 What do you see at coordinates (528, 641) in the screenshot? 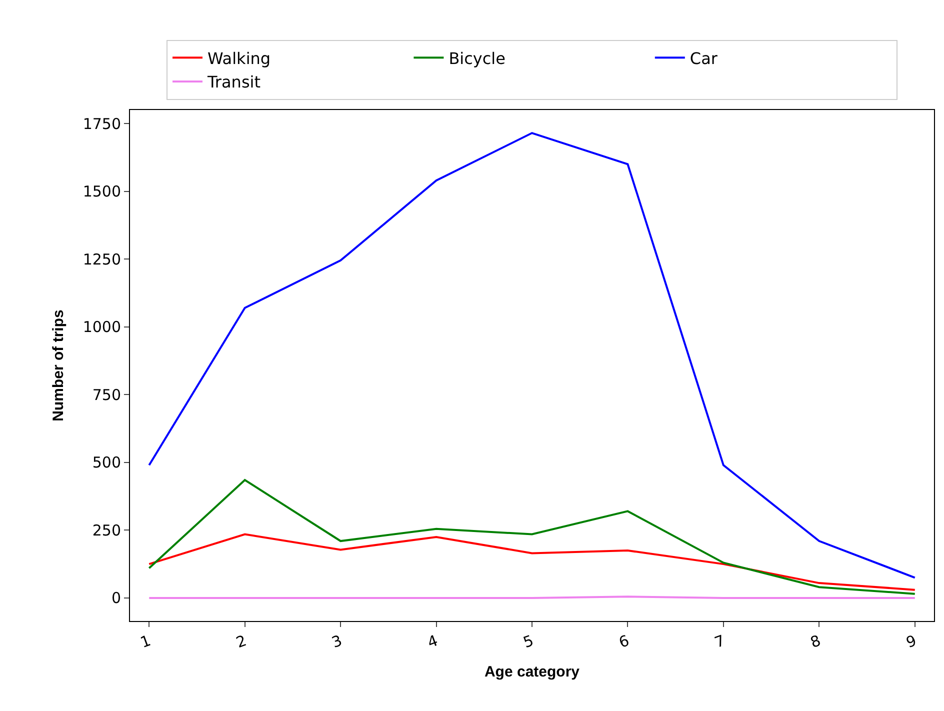
I see `x-tick-label: 5` at bounding box center [528, 641].